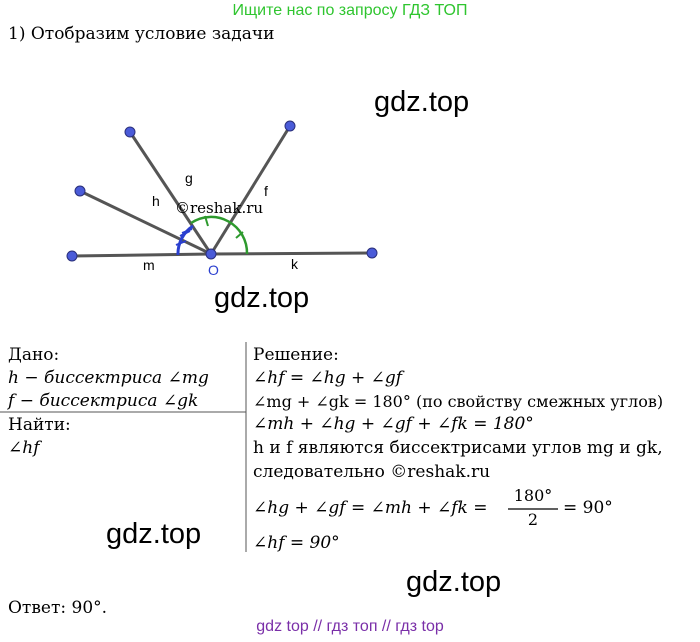  I want to click on point-k, so click(372, 253).